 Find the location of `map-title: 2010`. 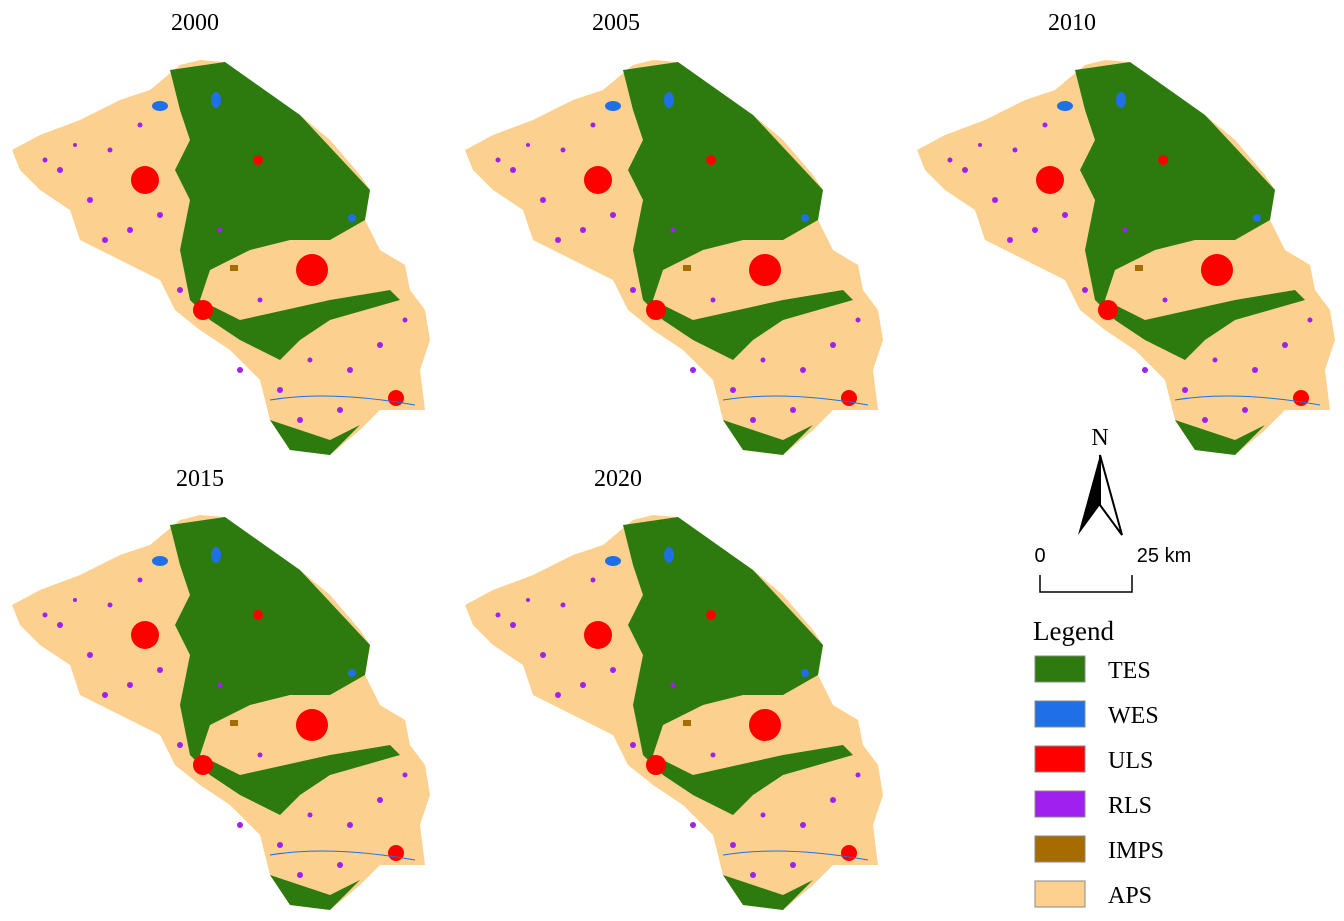

map-title: 2010 is located at coordinates (1072, 23).